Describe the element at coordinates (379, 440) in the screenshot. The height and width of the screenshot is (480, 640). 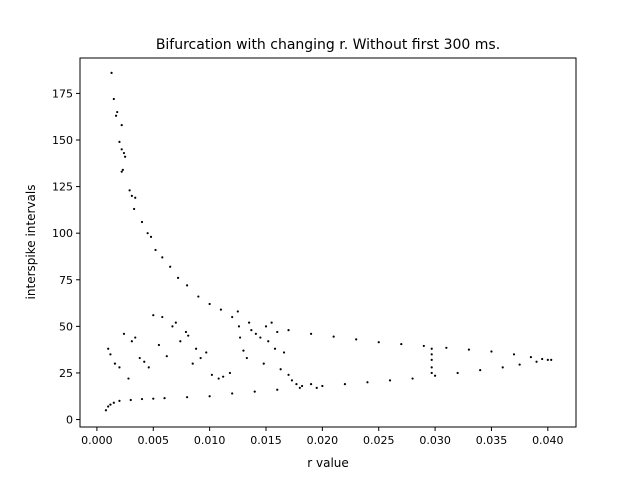
I see `x-tick-label: 0.025` at that location.